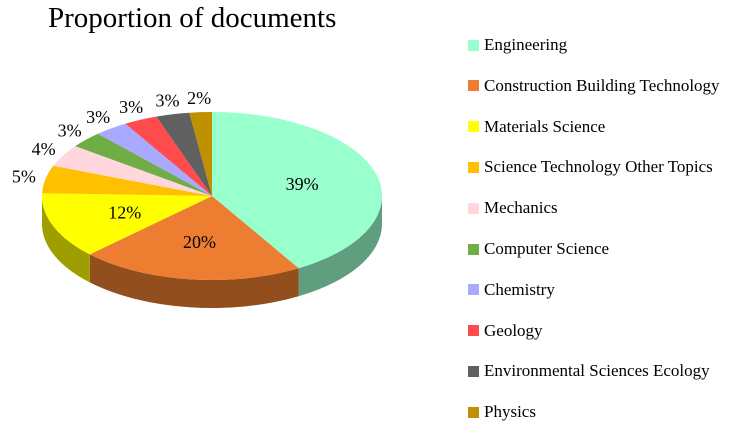 This screenshot has height=438, width=756. Describe the element at coordinates (167, 101) in the screenshot. I see `data-label-8: 3%` at that location.